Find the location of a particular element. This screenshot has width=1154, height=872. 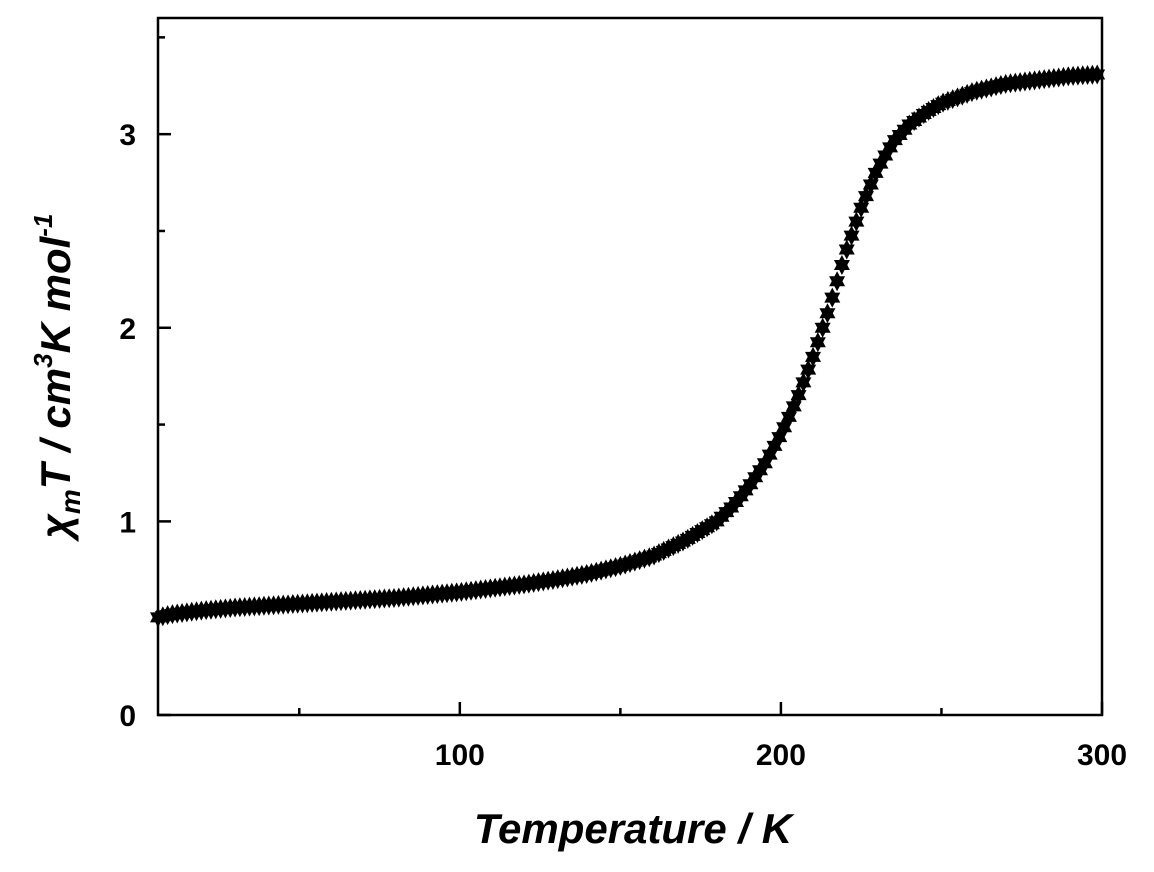

x-tick-label: 300 is located at coordinates (1102, 755).